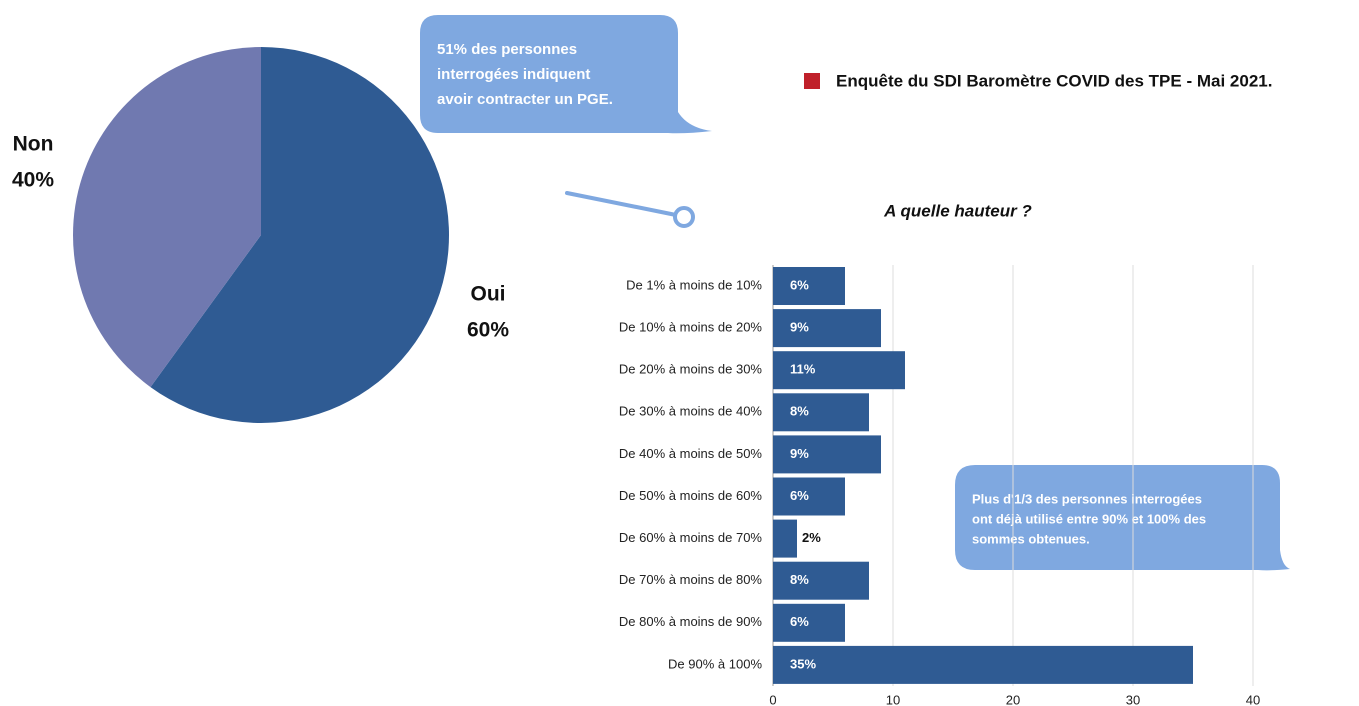 The image size is (1359, 706). Describe the element at coordinates (691, 327) in the screenshot. I see `y-tick-label: De 10% à moins de 20%` at that location.